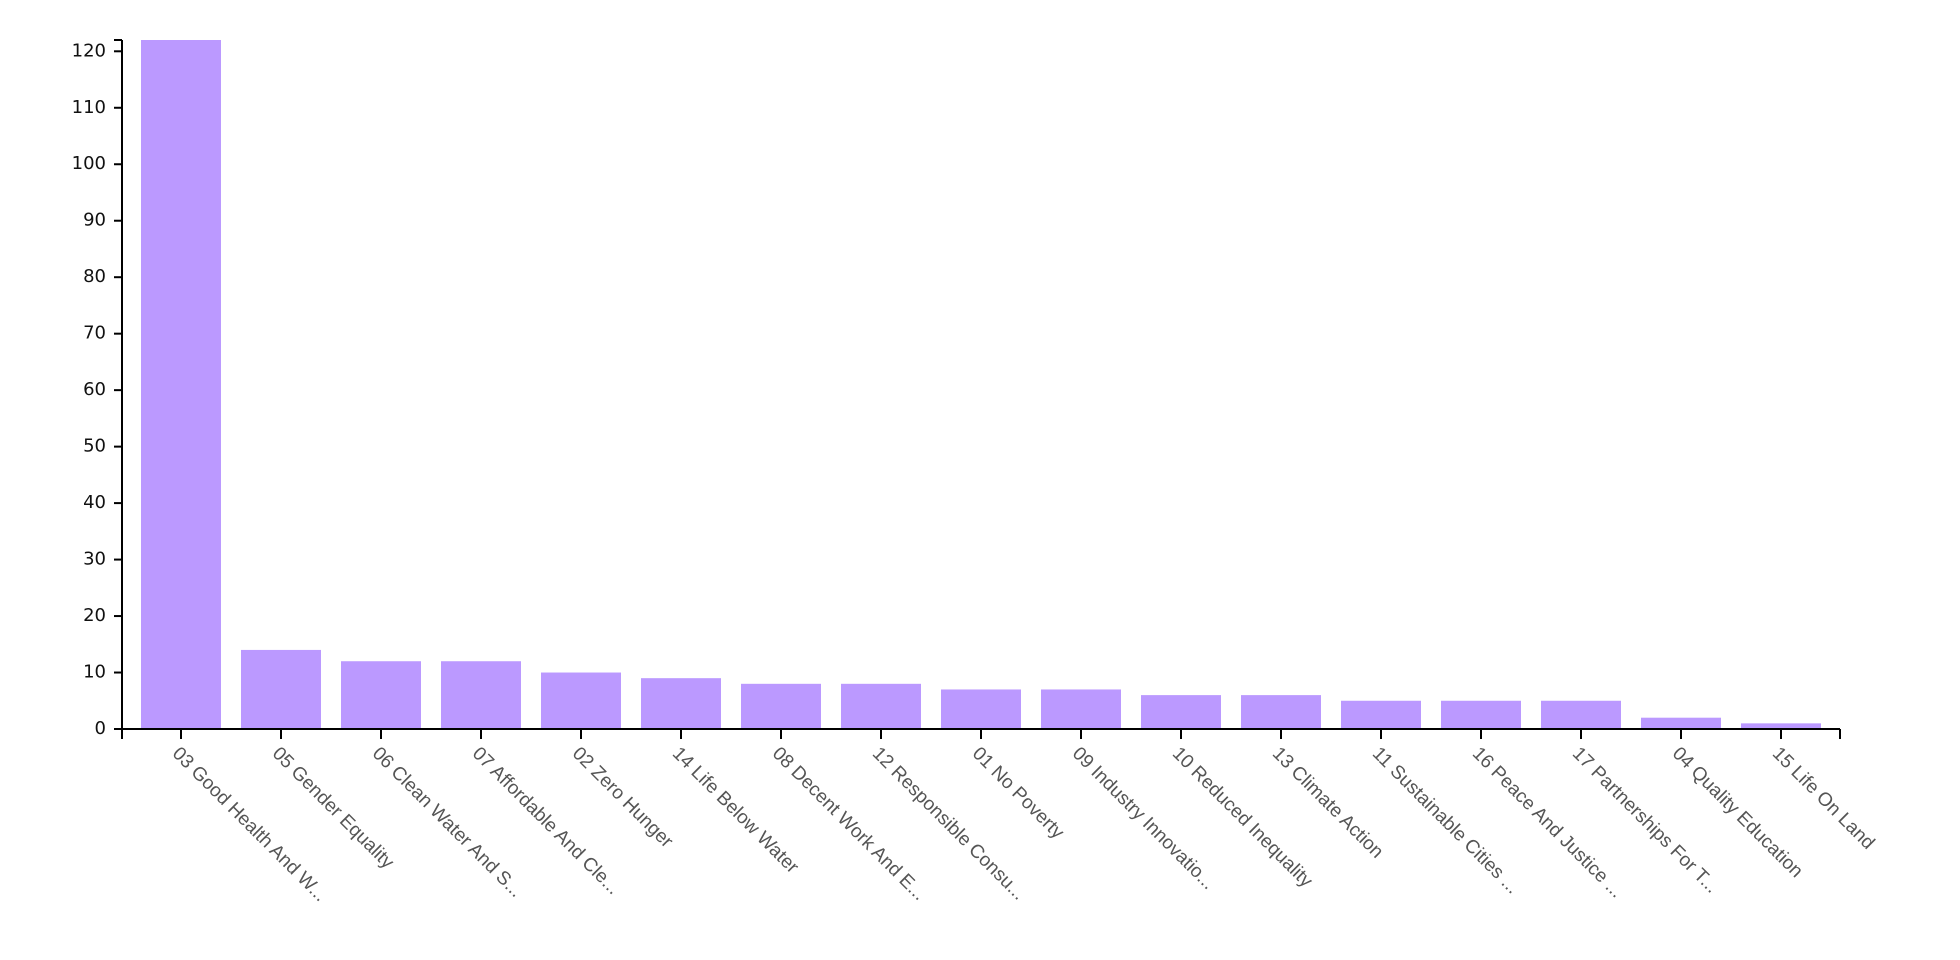  What do you see at coordinates (94, 615) in the screenshot?
I see `y-tick-label: 20` at bounding box center [94, 615].